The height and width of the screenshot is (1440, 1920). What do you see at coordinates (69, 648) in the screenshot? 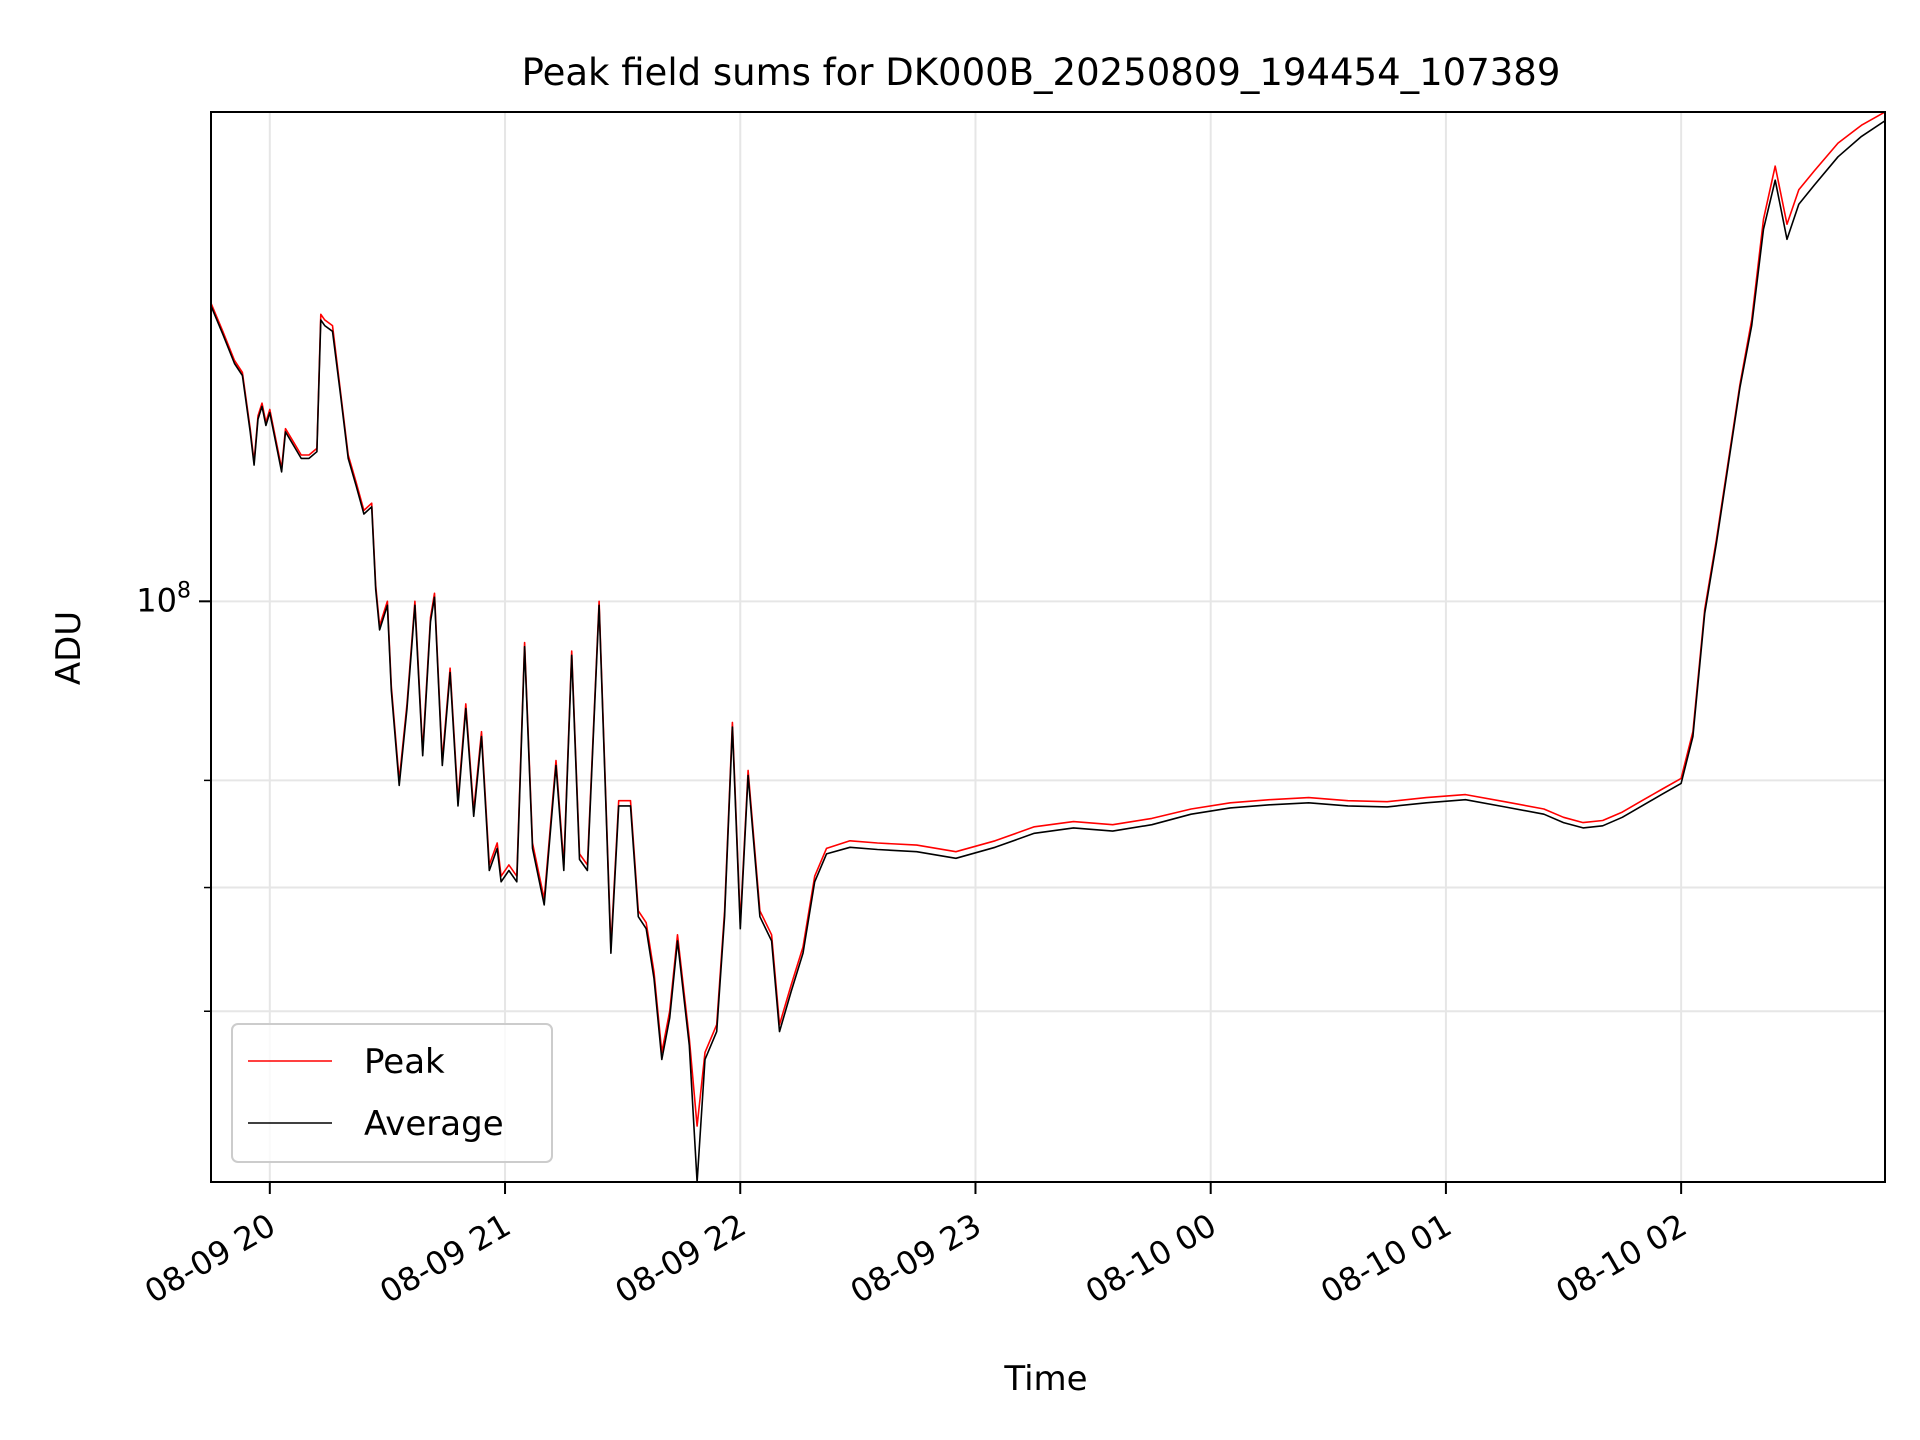
I see `y-axis-label: ADU` at bounding box center [69, 648].